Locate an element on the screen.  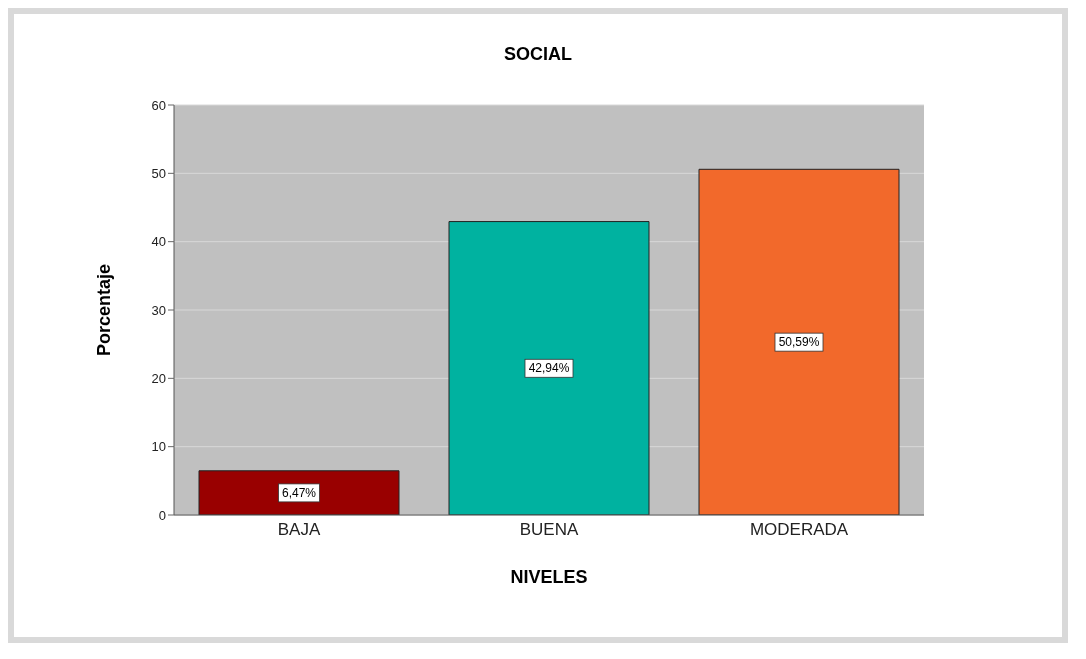
x-tick-label: BUENA is located at coordinates (549, 530).